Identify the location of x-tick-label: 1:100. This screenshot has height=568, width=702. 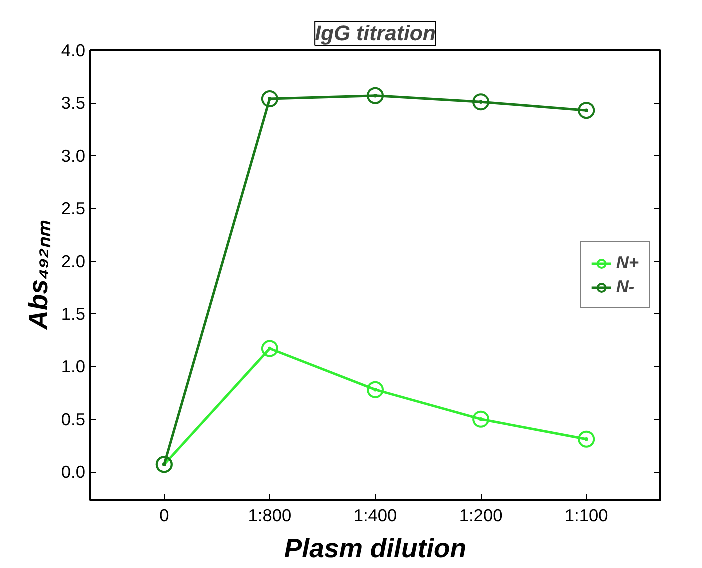
(586, 516).